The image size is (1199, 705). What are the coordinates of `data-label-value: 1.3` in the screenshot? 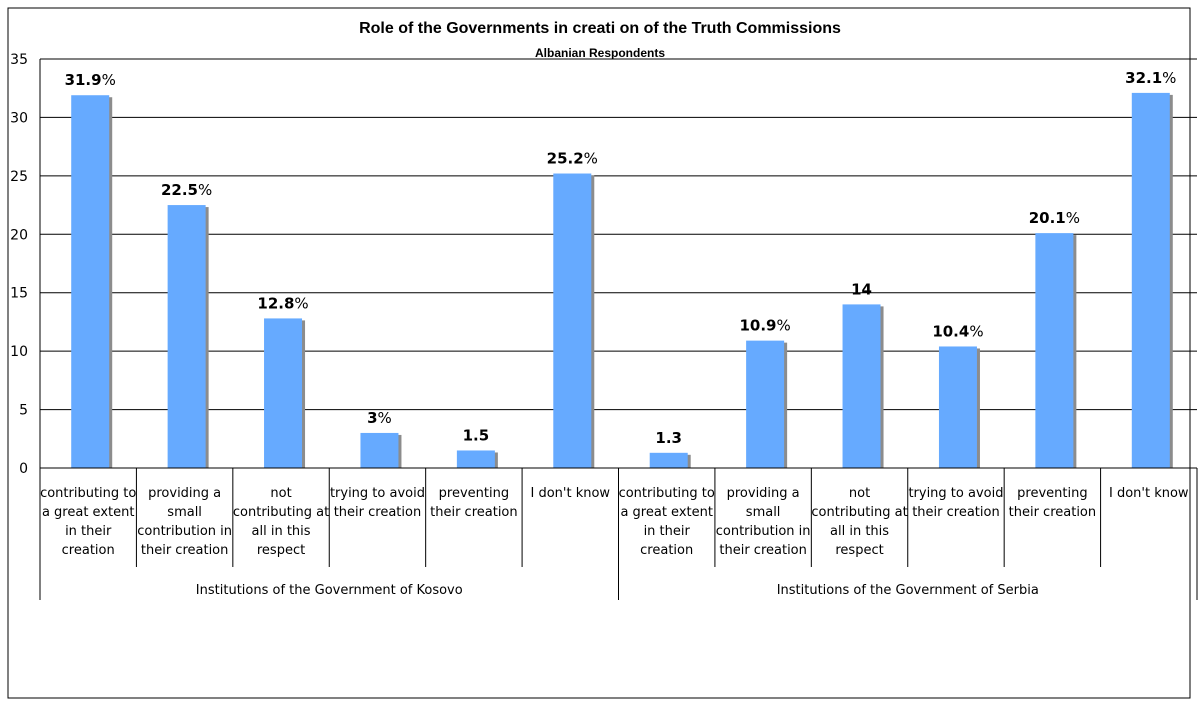 It's located at (668, 438).